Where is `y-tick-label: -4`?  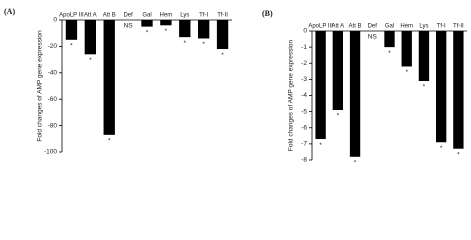 y-tick-label: -4 is located at coordinates (304, 95).